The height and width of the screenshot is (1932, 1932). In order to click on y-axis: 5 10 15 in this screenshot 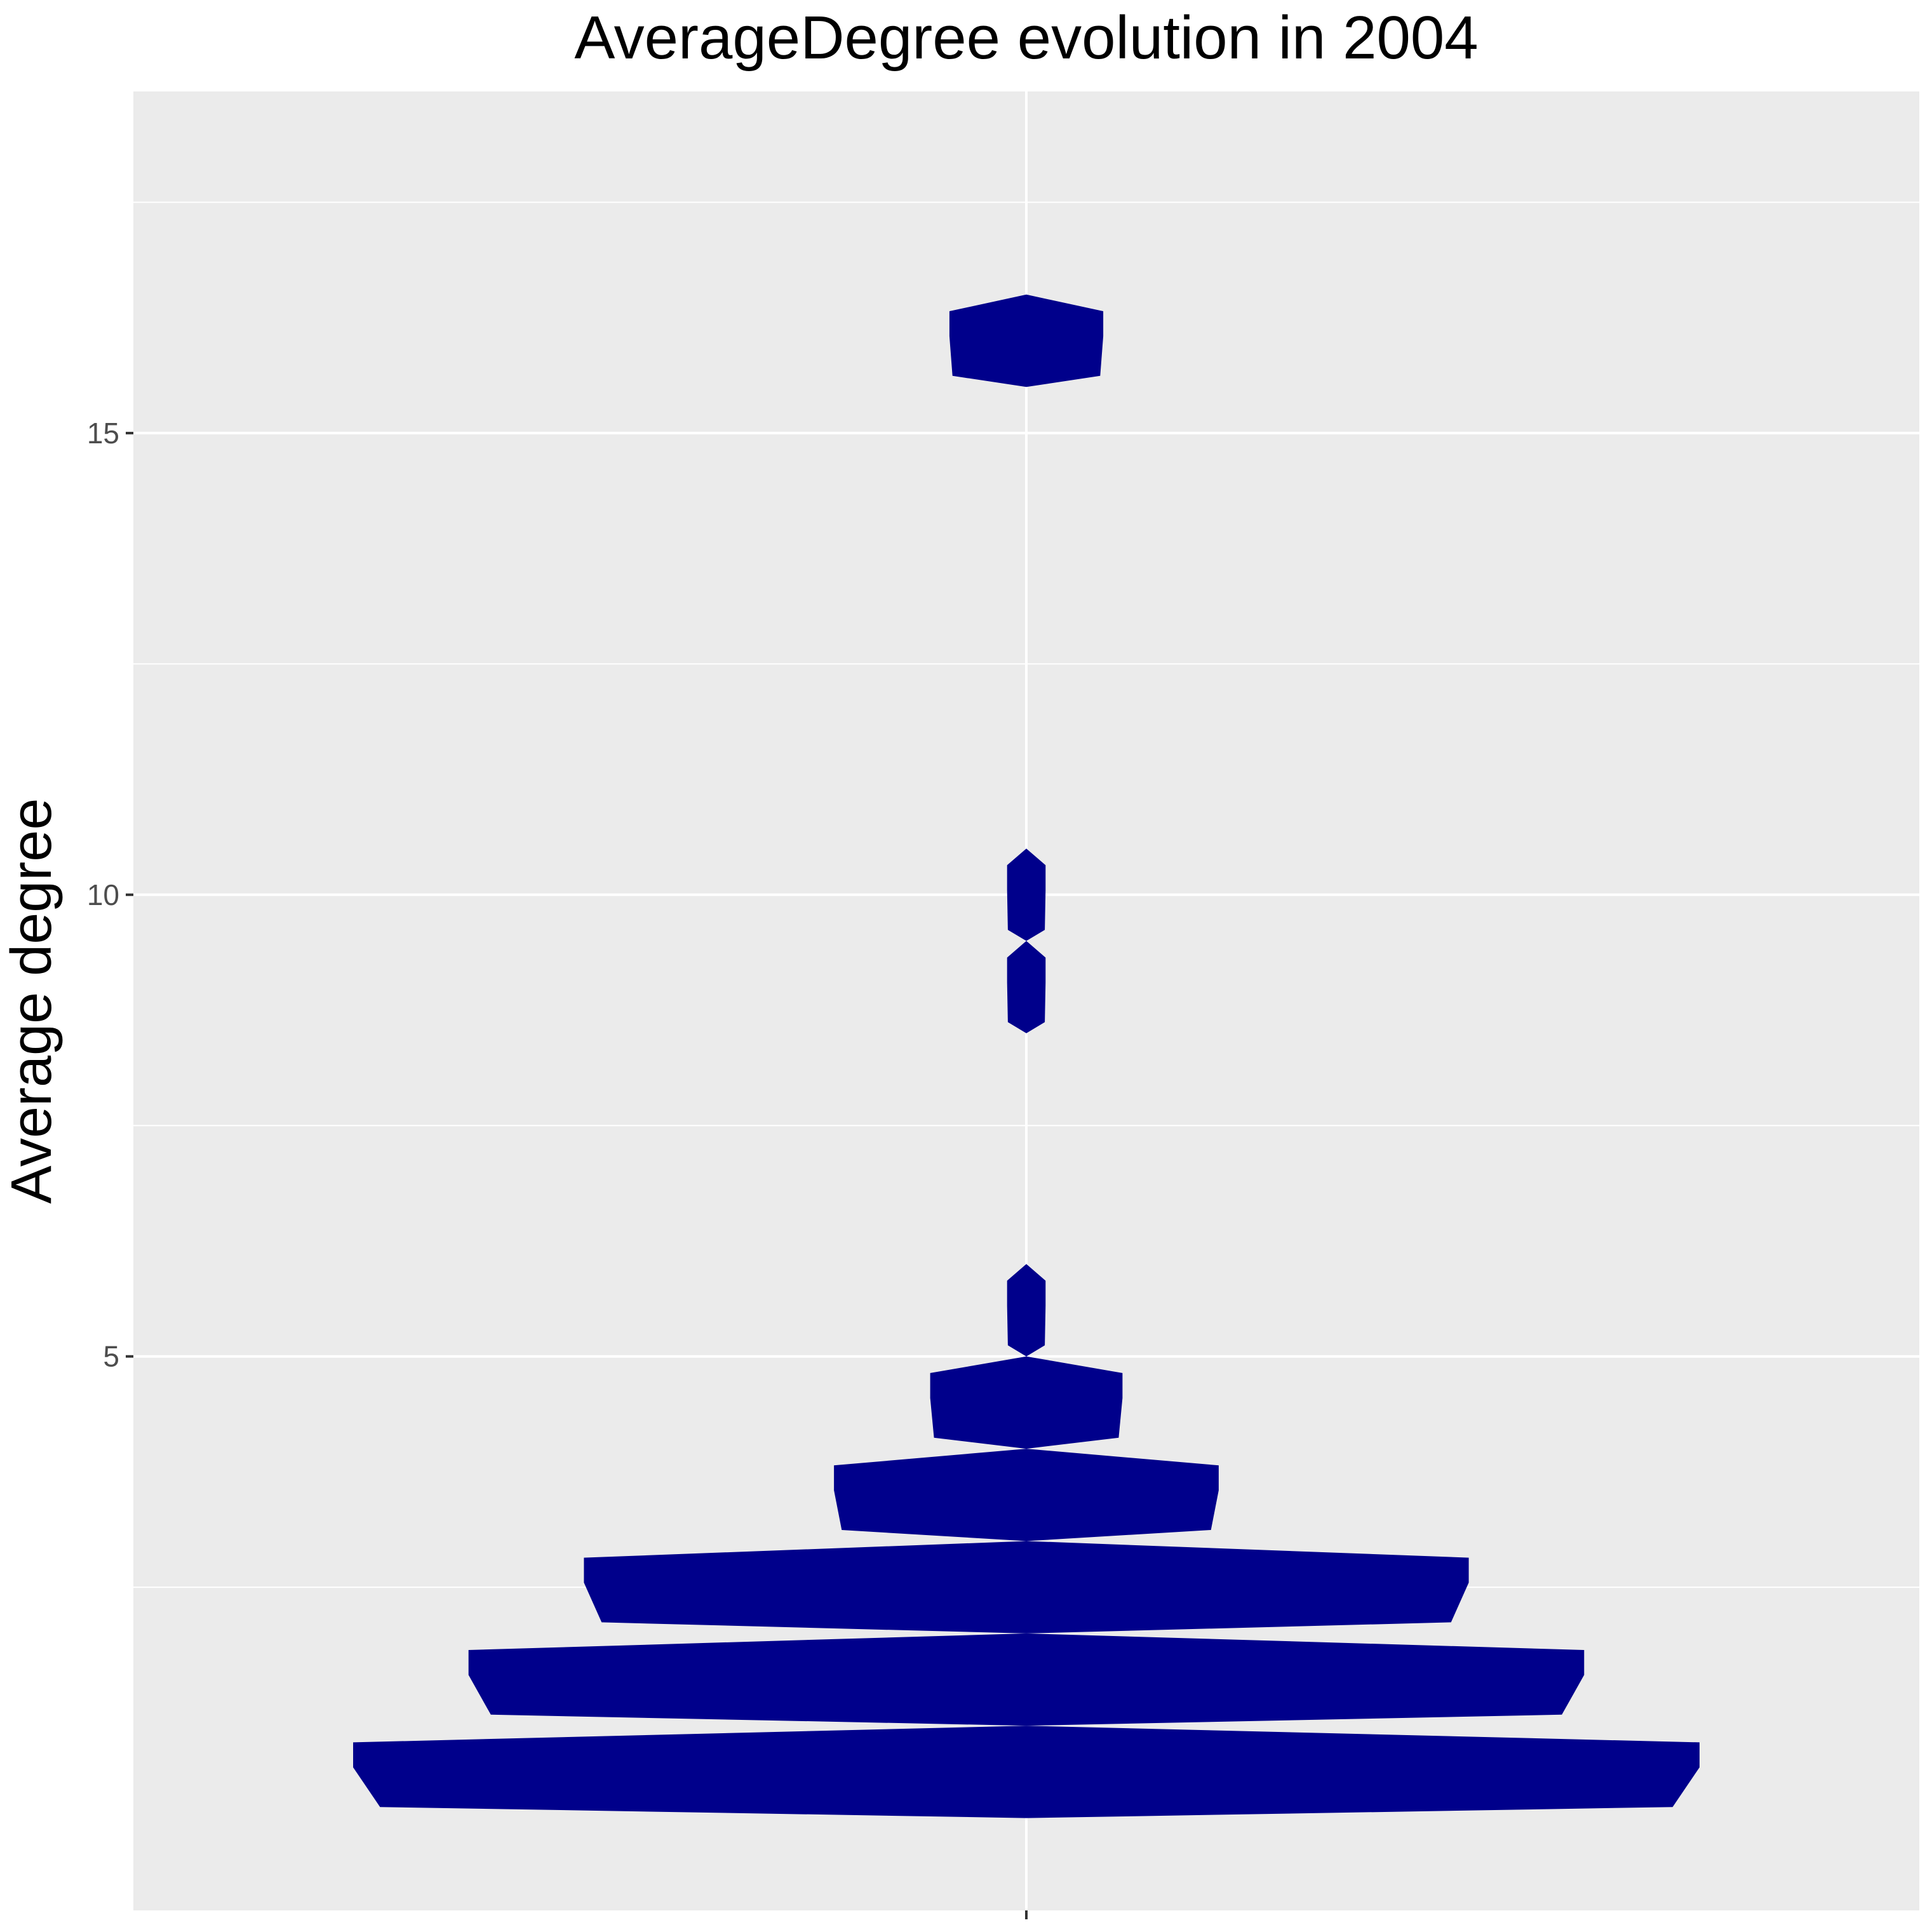, I will do `click(110, 895)`.